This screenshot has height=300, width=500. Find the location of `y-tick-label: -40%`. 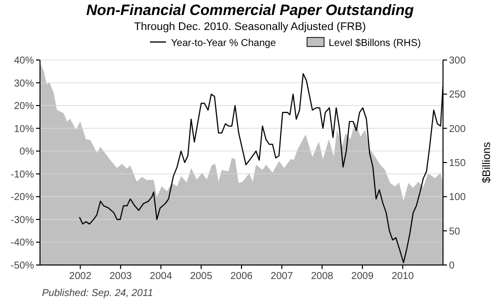

y-tick-label: -40% is located at coordinates (22, 243).